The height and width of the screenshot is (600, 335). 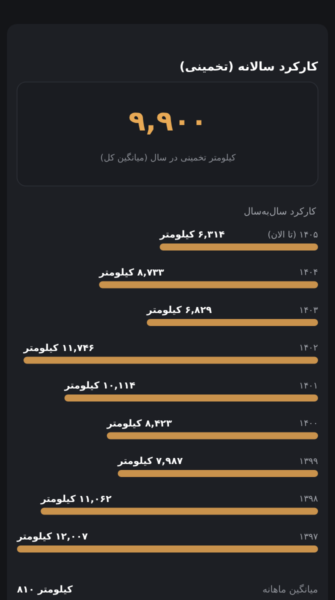 I want to click on data-label: ۱۲,۰۰۷ کیلومتر, so click(x=52, y=537).